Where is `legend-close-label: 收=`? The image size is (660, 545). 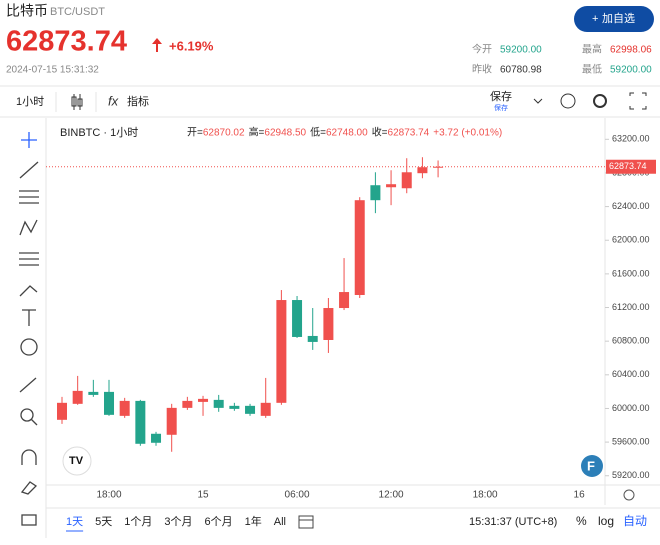
legend-close-label: 收= is located at coordinates (380, 132).